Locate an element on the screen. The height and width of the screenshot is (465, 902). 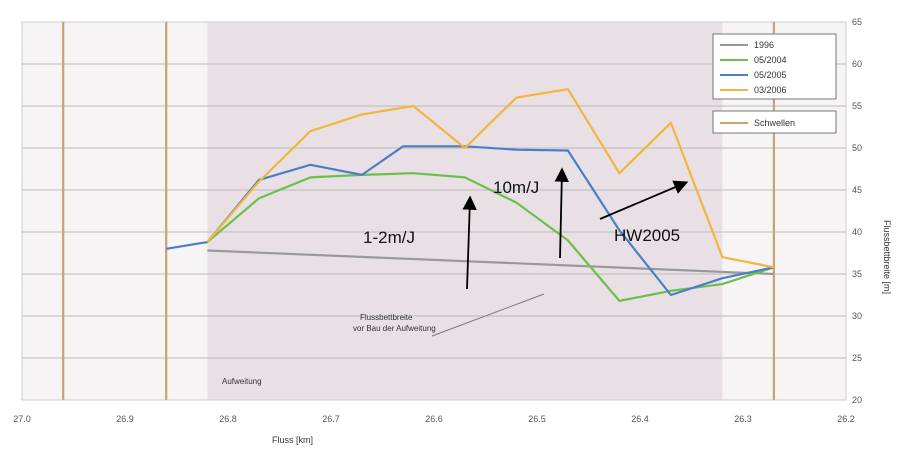
y-tick-label: 55 is located at coordinates (857, 106).